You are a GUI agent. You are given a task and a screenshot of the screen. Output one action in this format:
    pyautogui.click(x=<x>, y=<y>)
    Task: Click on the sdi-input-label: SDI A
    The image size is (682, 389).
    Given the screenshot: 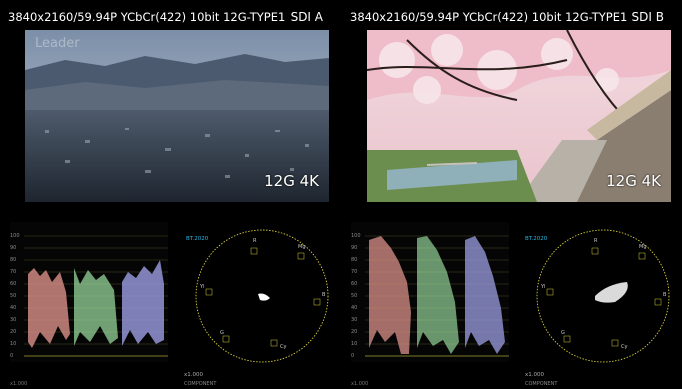 What is the action you would take?
    pyautogui.click(x=306, y=17)
    